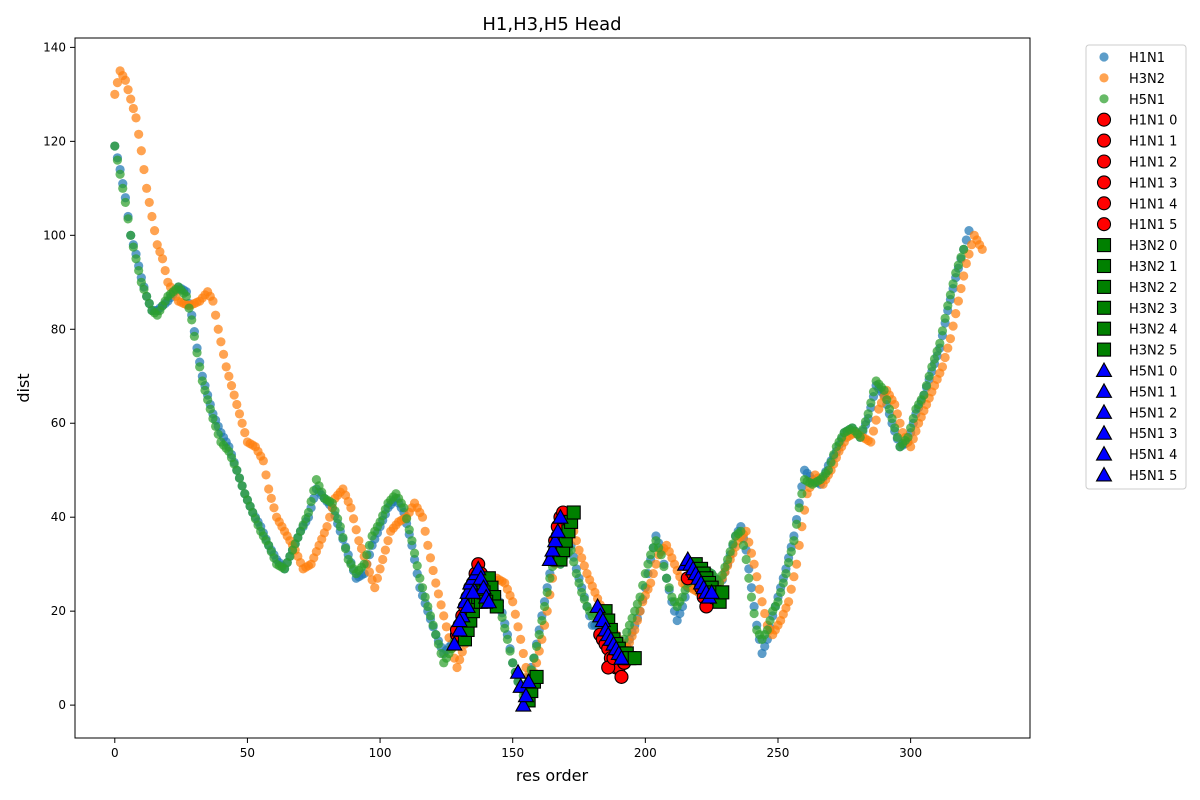 This screenshot has width=1200, height=800. Describe the element at coordinates (1147, 79) in the screenshot. I see `legend-label: H3N2` at that location.